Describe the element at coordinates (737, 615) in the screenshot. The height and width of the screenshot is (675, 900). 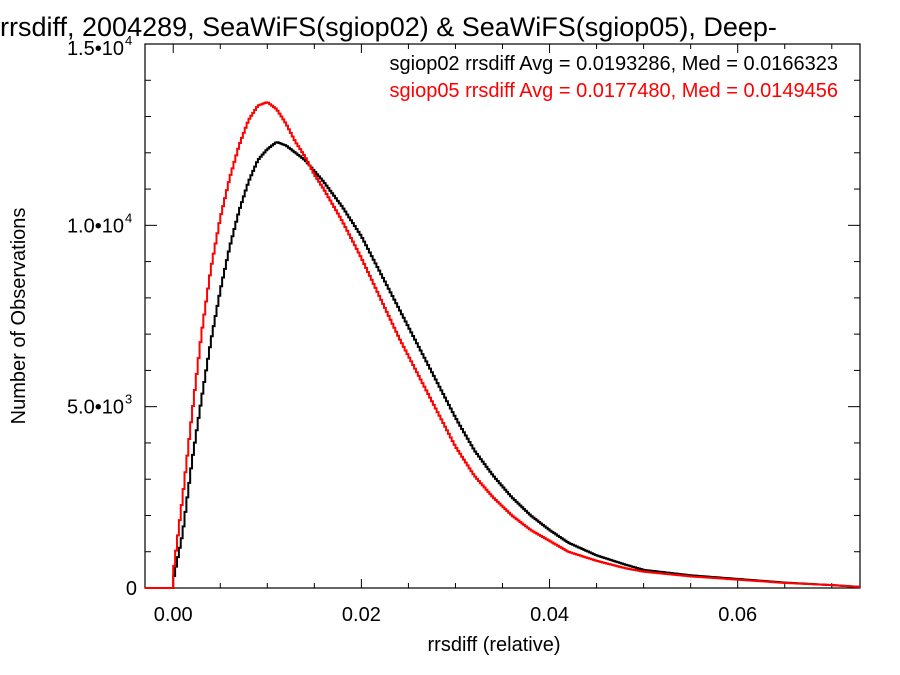
I see `x-tick-label-3: 0.06` at that location.